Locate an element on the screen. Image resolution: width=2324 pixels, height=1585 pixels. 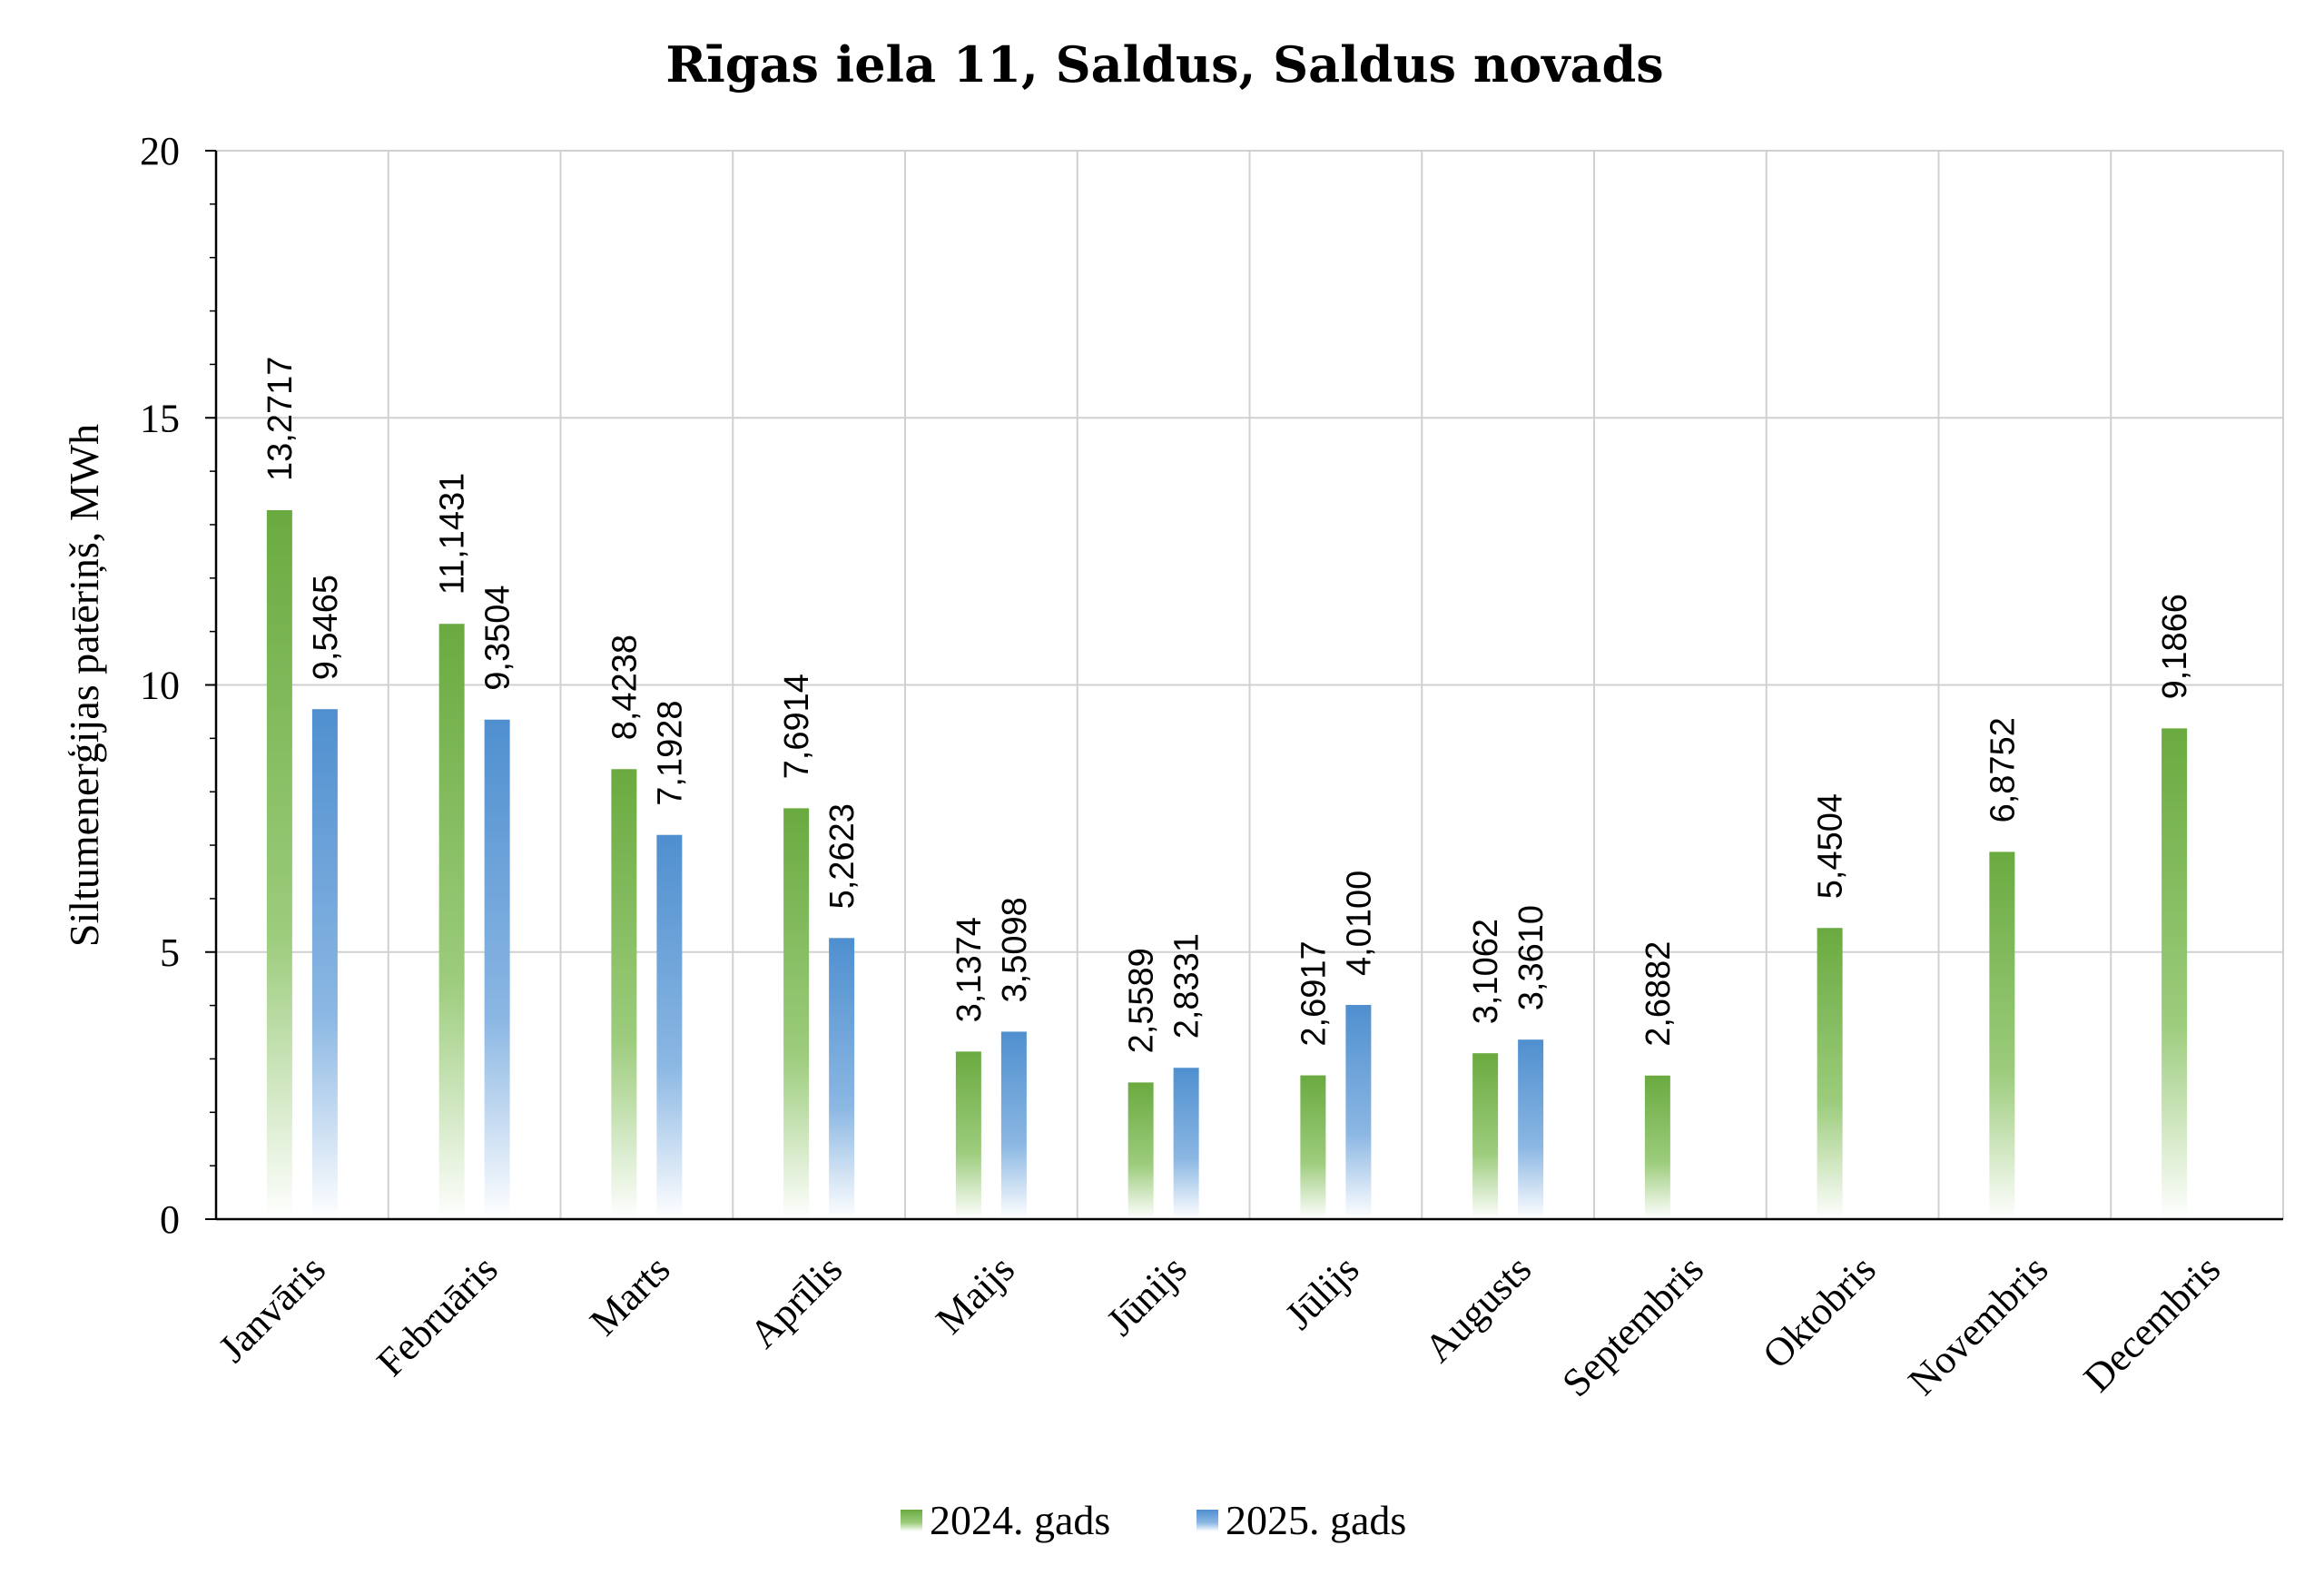
x-tick-label: Augusts is located at coordinates (1478, 1309).